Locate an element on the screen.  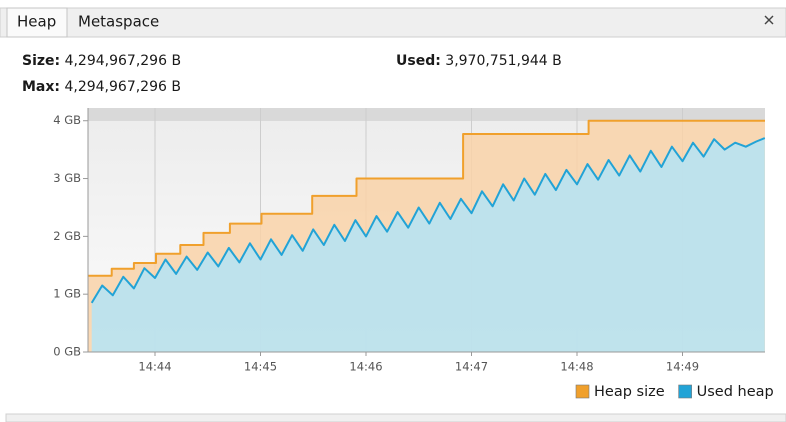
info-value: 3,970,751,944 B is located at coordinates (503, 61).